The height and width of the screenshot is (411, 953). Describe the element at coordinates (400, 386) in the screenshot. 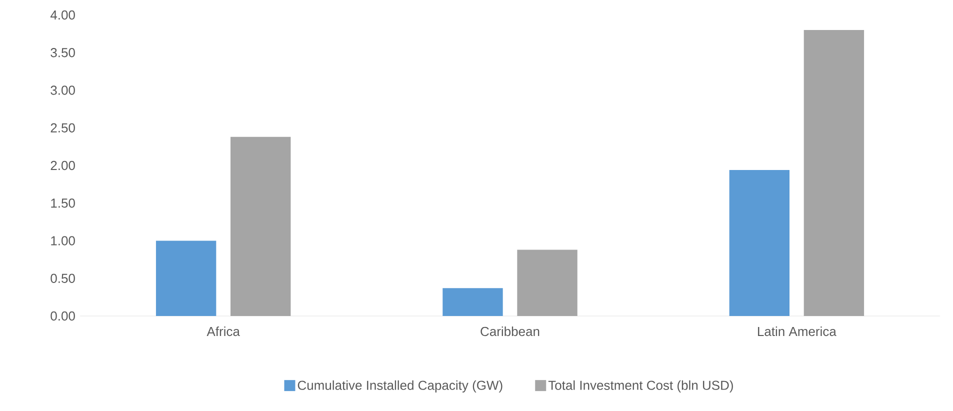

I see `legend-label: Cumulative Installed Capacity (GW)` at that location.